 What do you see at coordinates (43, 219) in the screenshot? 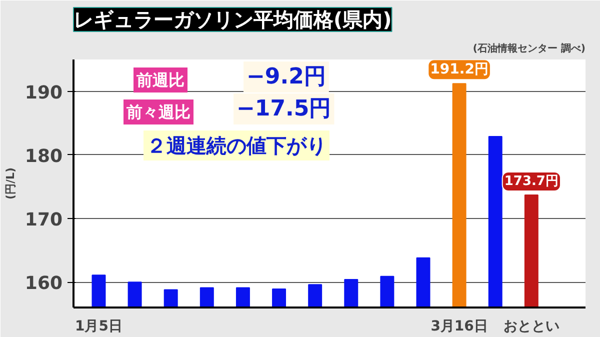
I see `y-tick-label: 170` at bounding box center [43, 219].